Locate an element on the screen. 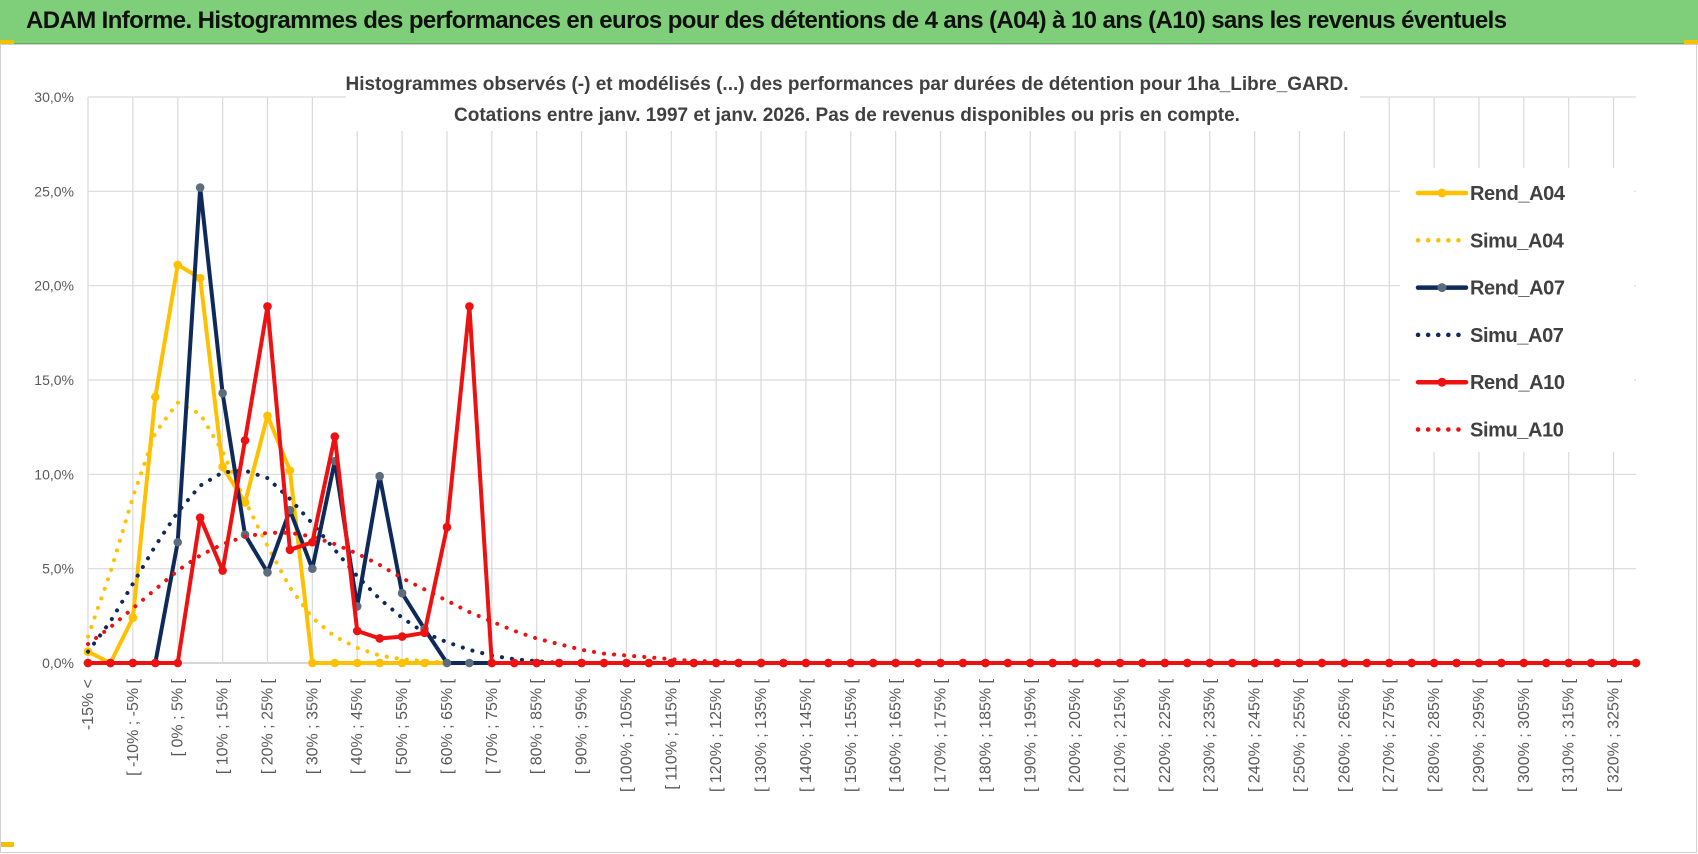 This screenshot has height=854, width=1698. y-tick-label: 20,0% is located at coordinates (54, 286).